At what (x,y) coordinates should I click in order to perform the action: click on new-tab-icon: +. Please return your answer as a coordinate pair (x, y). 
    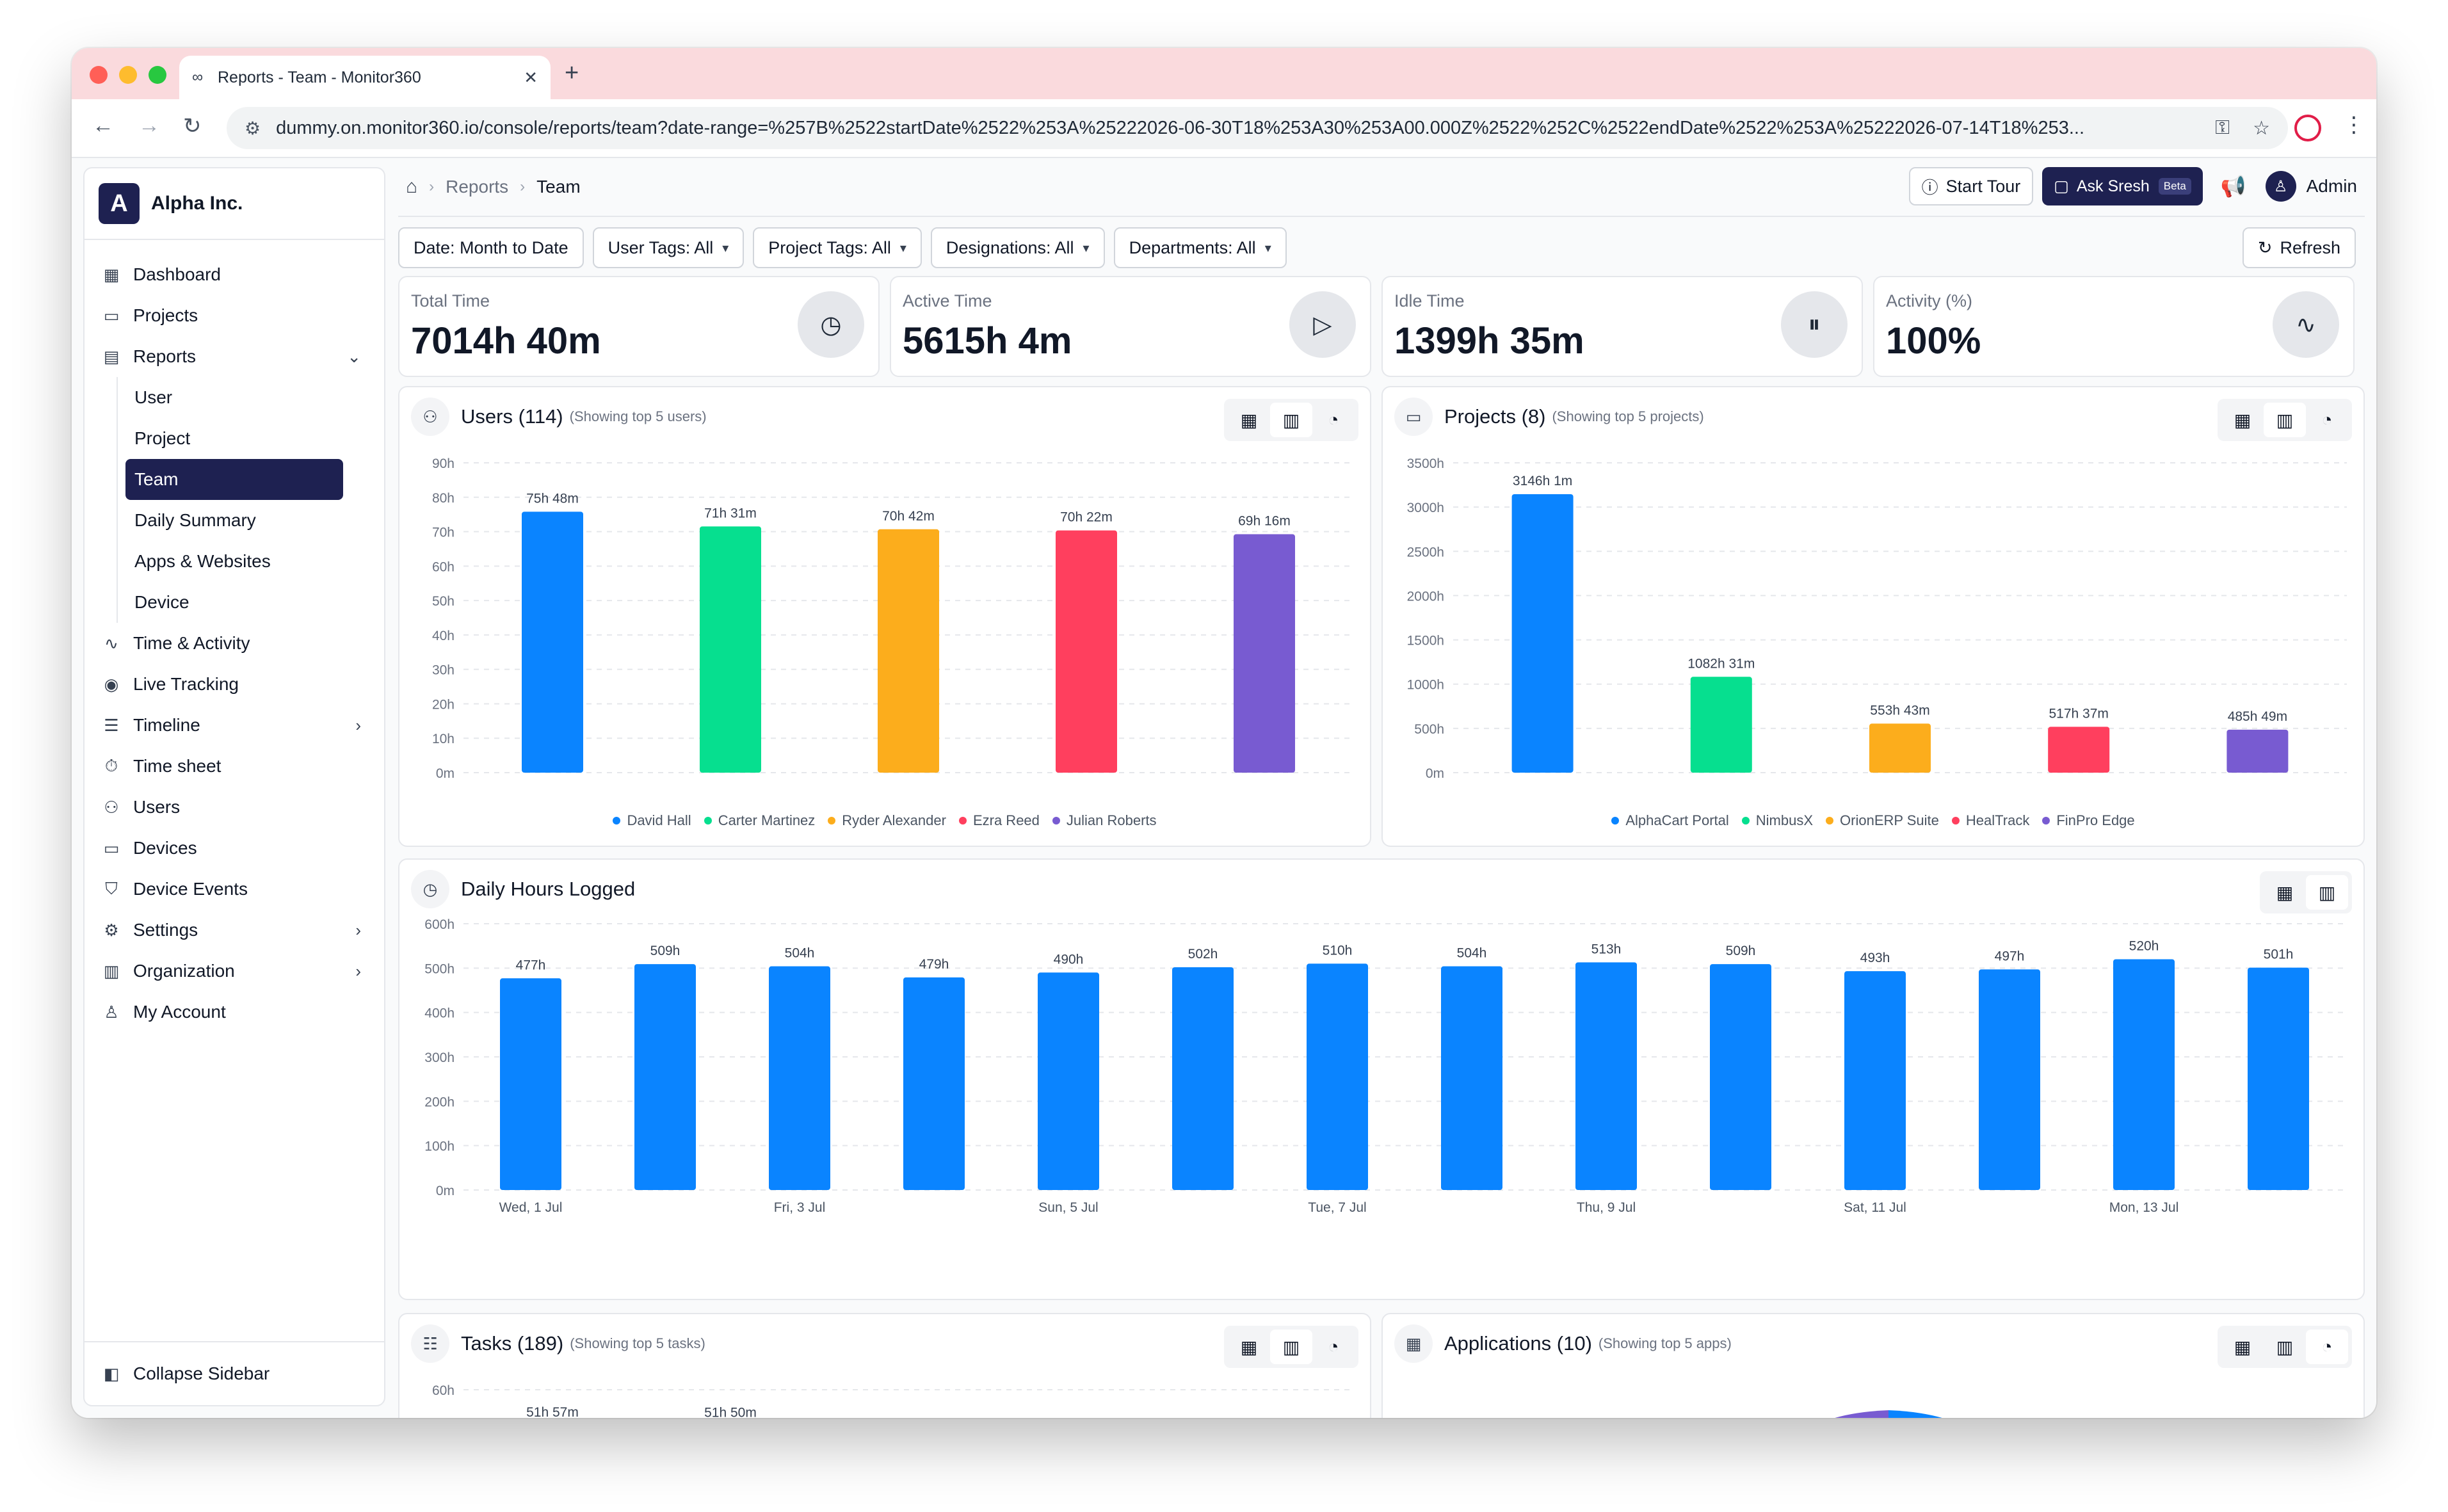
    Looking at the image, I should click on (572, 73).